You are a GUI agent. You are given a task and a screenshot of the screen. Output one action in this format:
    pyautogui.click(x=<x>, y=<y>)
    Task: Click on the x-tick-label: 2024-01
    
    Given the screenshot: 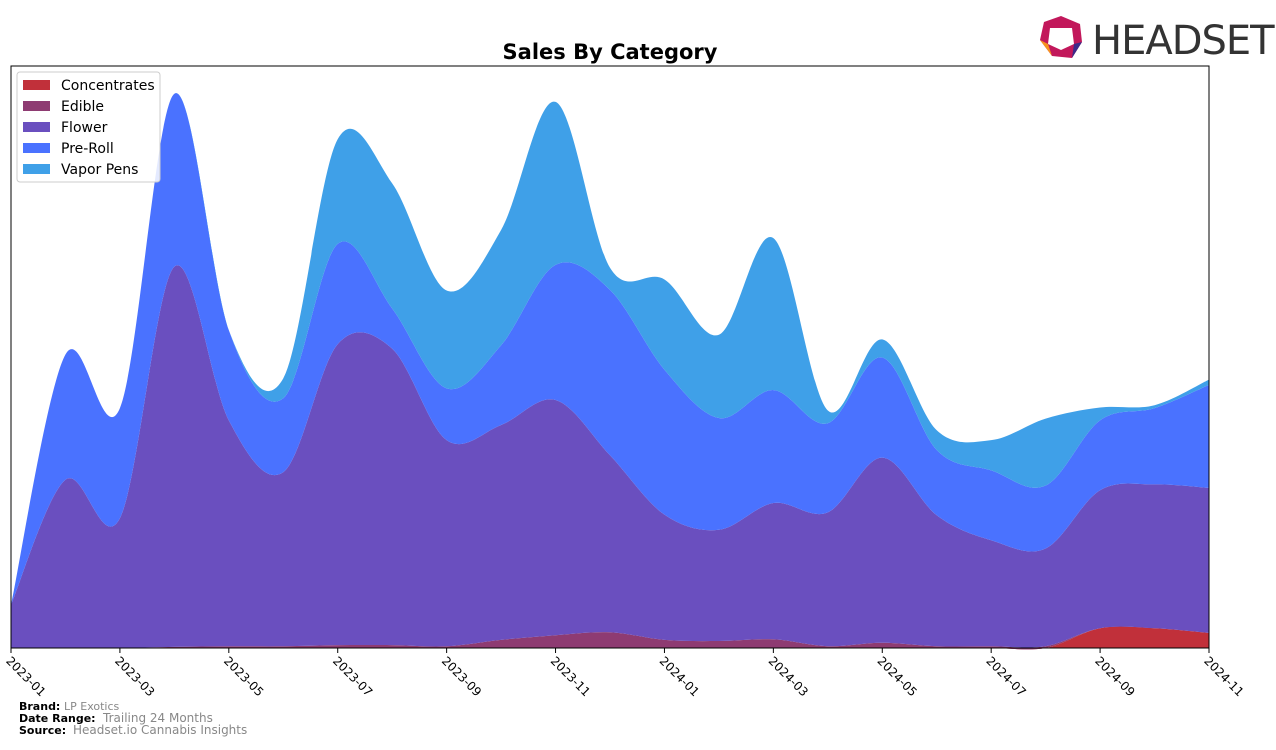 What is the action you would take?
    pyautogui.click(x=679, y=676)
    